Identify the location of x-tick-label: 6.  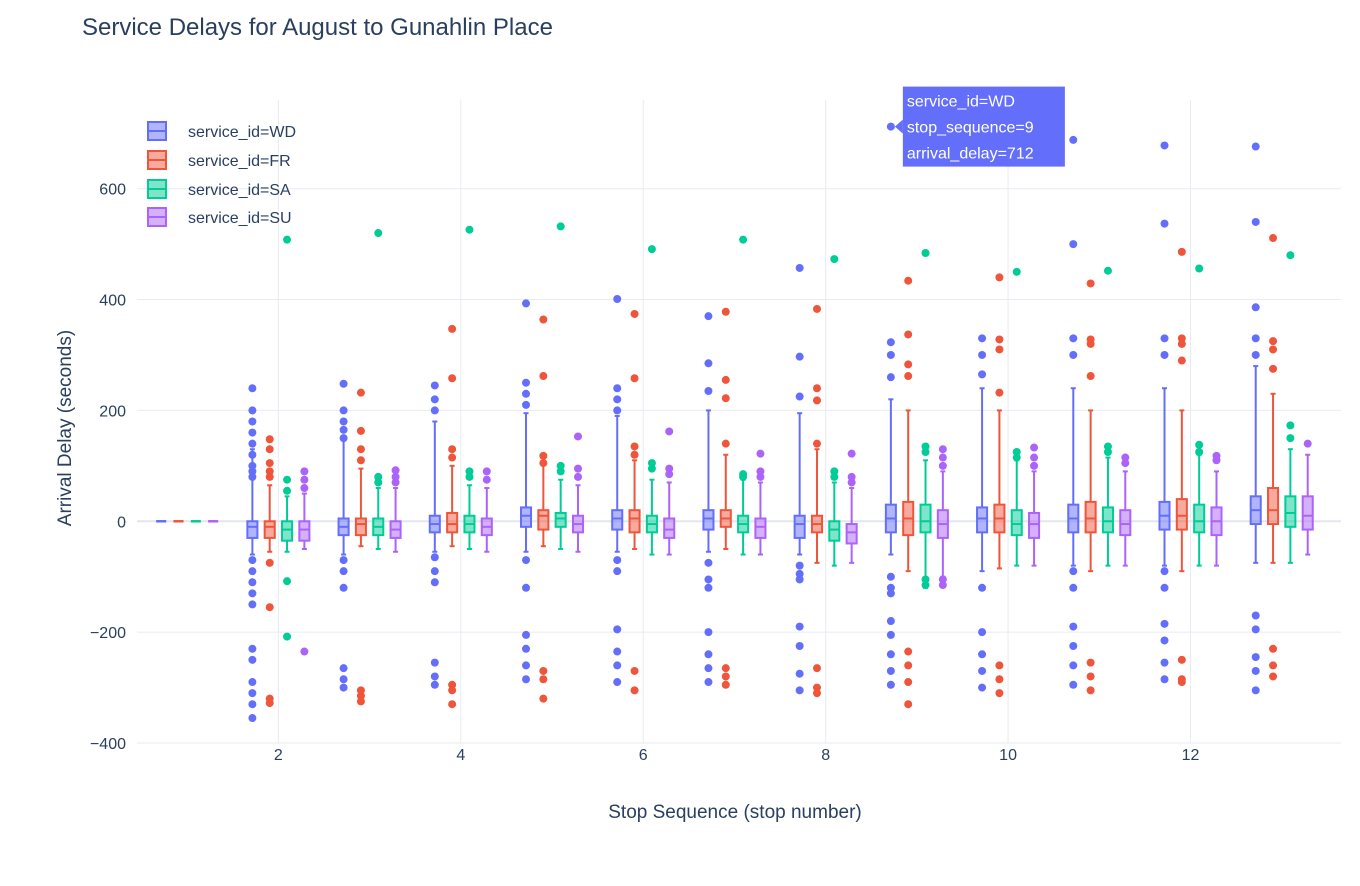
(643, 755).